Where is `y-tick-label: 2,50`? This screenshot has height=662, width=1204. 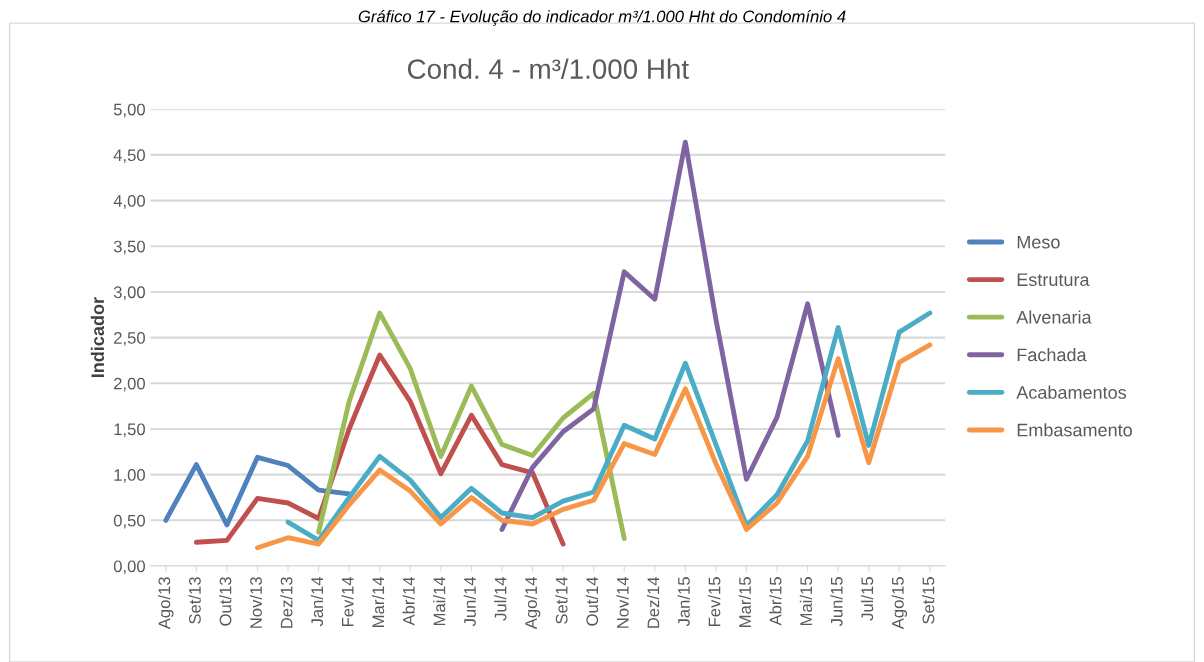 y-tick-label: 2,50 is located at coordinates (129, 339).